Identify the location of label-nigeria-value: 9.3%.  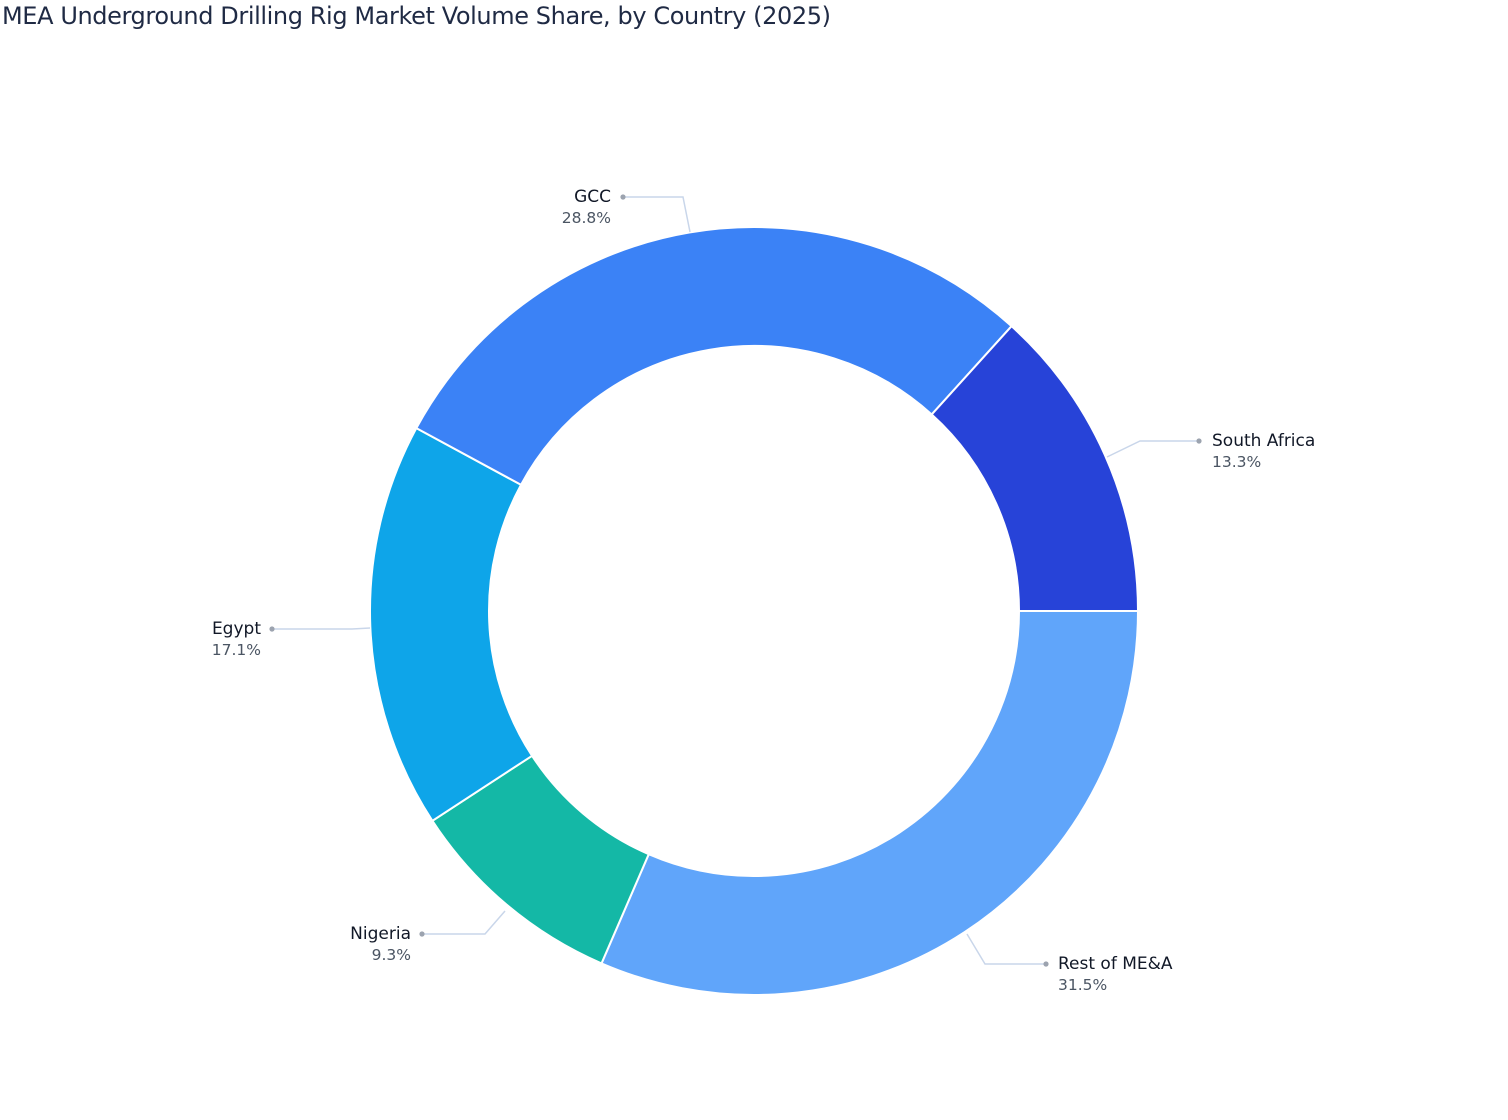
(391, 955).